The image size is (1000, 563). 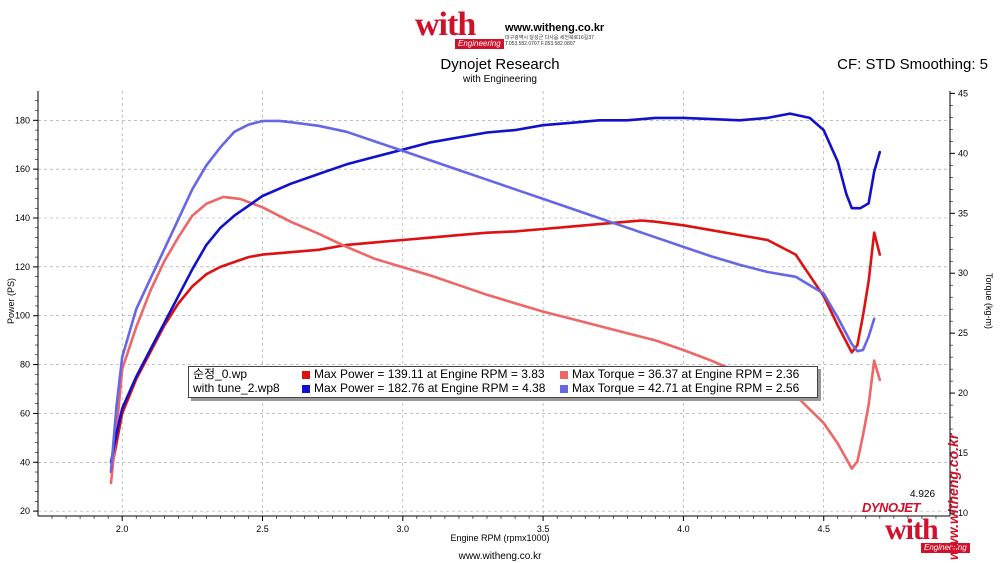 What do you see at coordinates (891, 507) in the screenshot?
I see `dynojet-logo: DYNOJET` at bounding box center [891, 507].